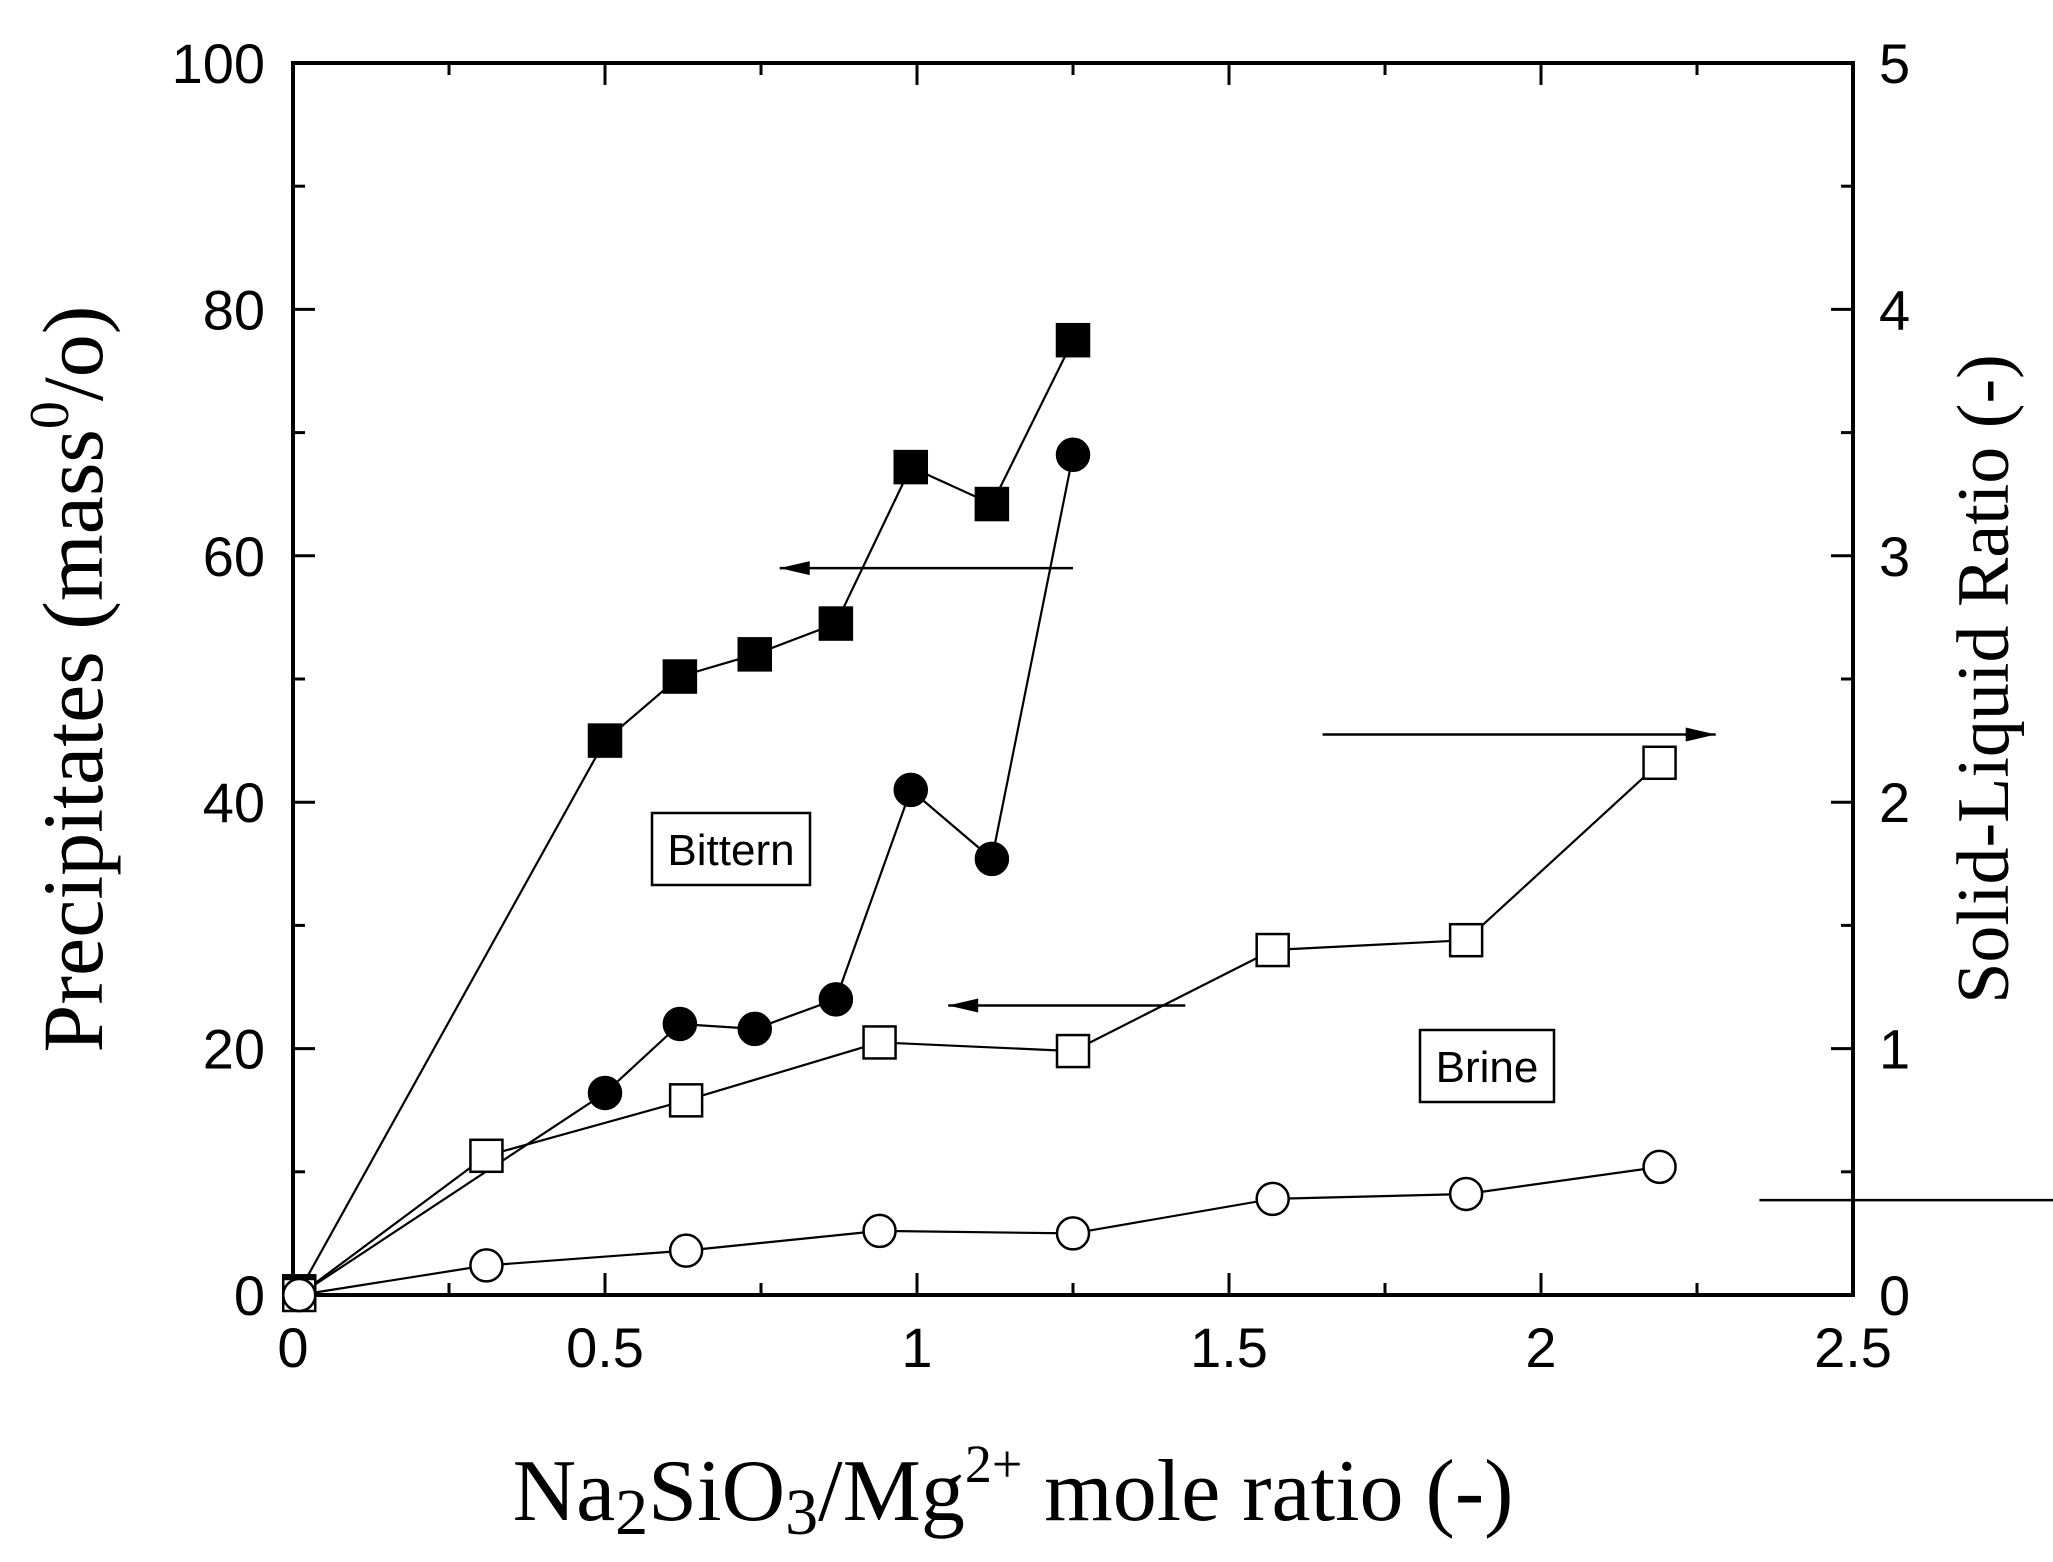 Image resolution: width=2053 pixels, height=1562 pixels. I want to click on y-left-tick-label: 40, so click(234, 802).